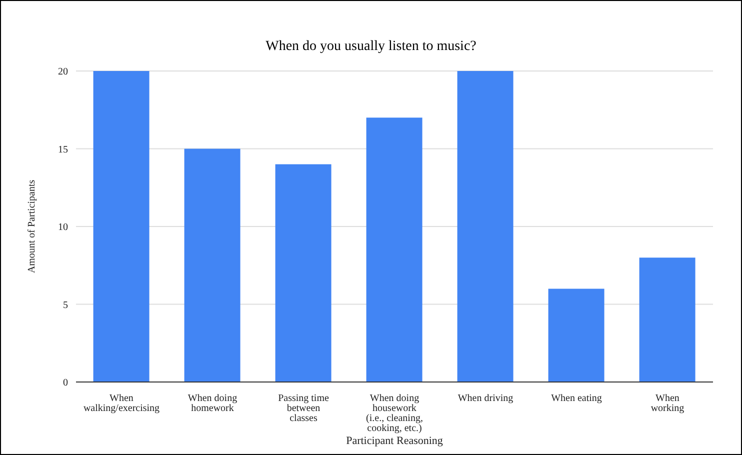 Image resolution: width=742 pixels, height=455 pixels. I want to click on y-axis-title: Amount of Participants, so click(32, 227).